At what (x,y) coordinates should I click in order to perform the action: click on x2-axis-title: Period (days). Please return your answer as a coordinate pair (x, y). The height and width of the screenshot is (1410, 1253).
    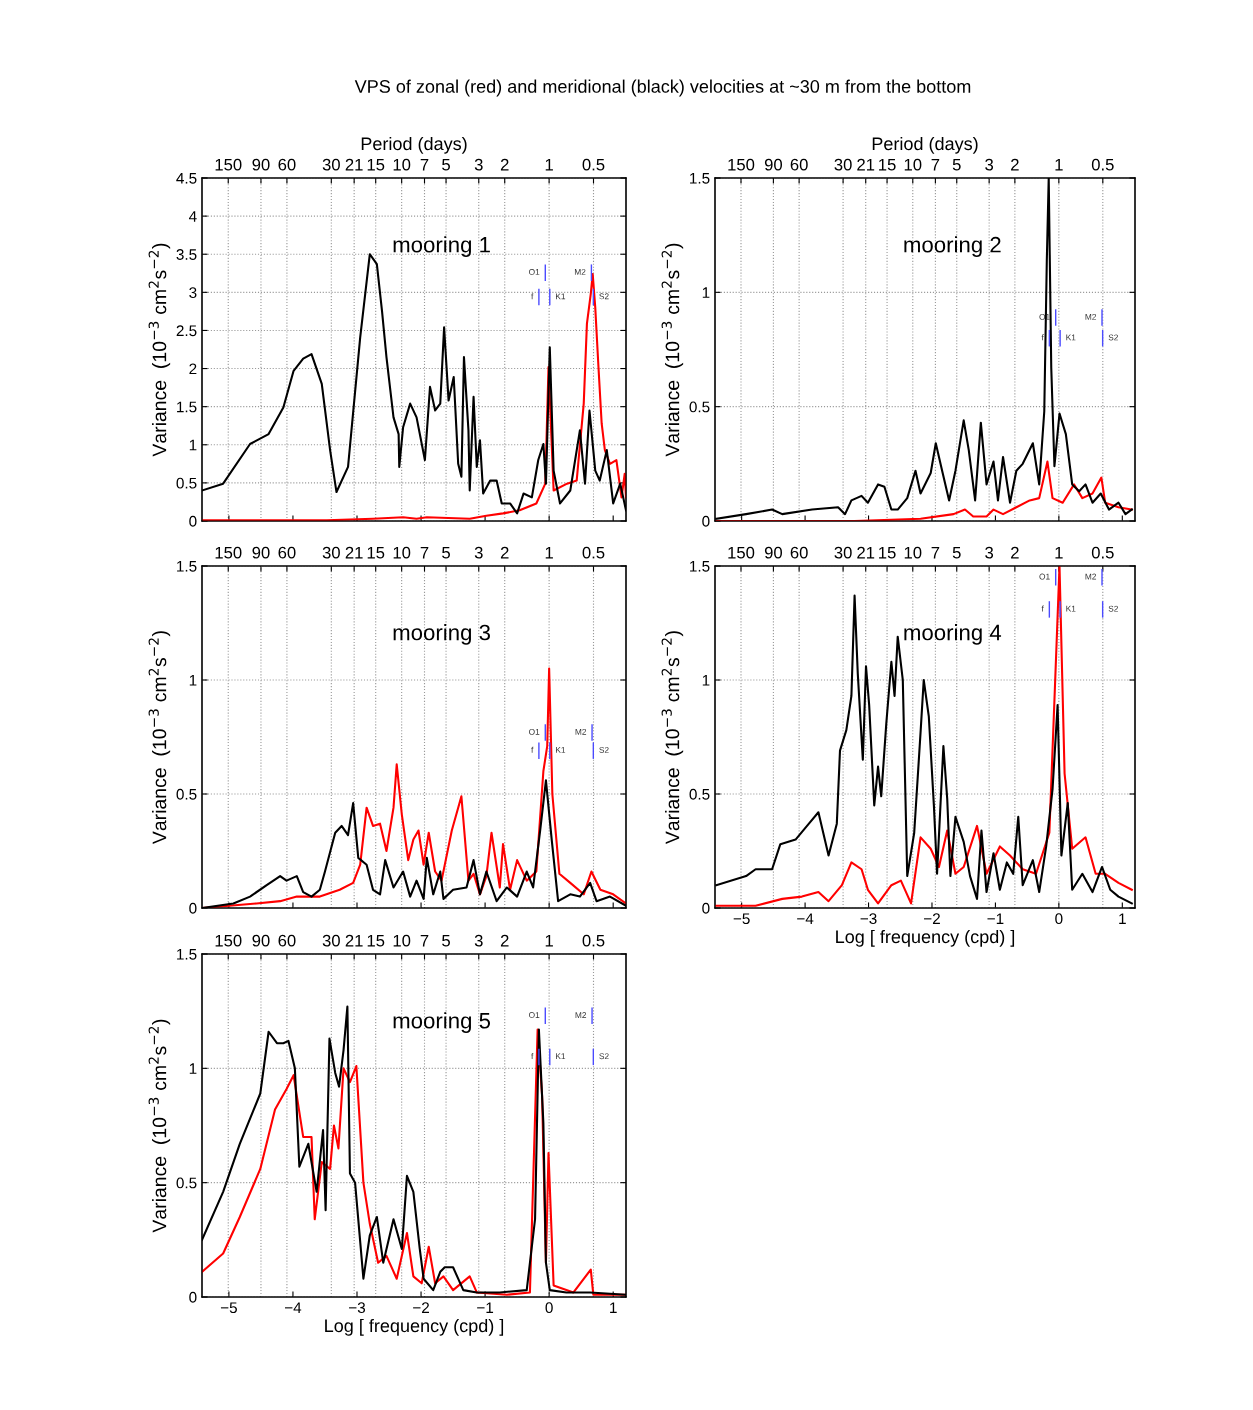
    Looking at the image, I should click on (925, 145).